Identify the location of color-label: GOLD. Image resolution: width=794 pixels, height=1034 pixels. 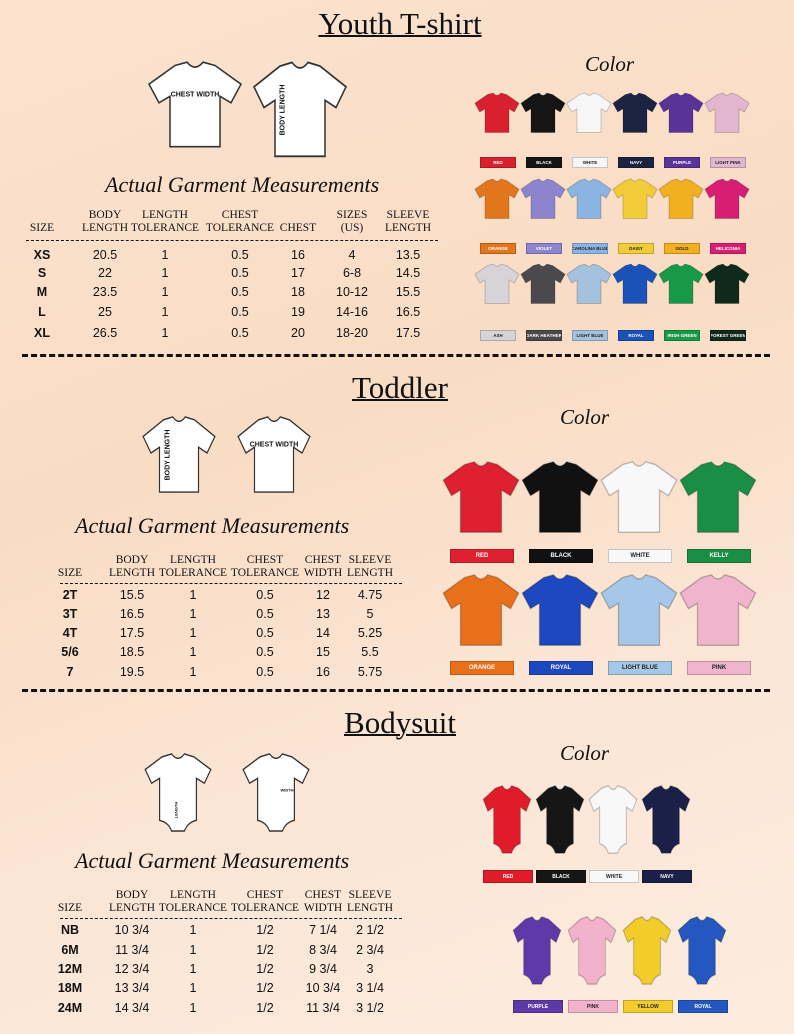
(682, 248).